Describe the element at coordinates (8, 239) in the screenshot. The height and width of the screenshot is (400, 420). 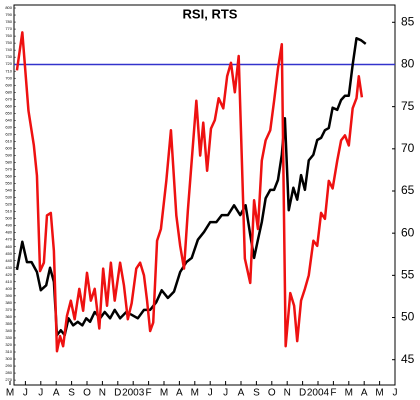
I see `y-tick-label: 470` at that location.